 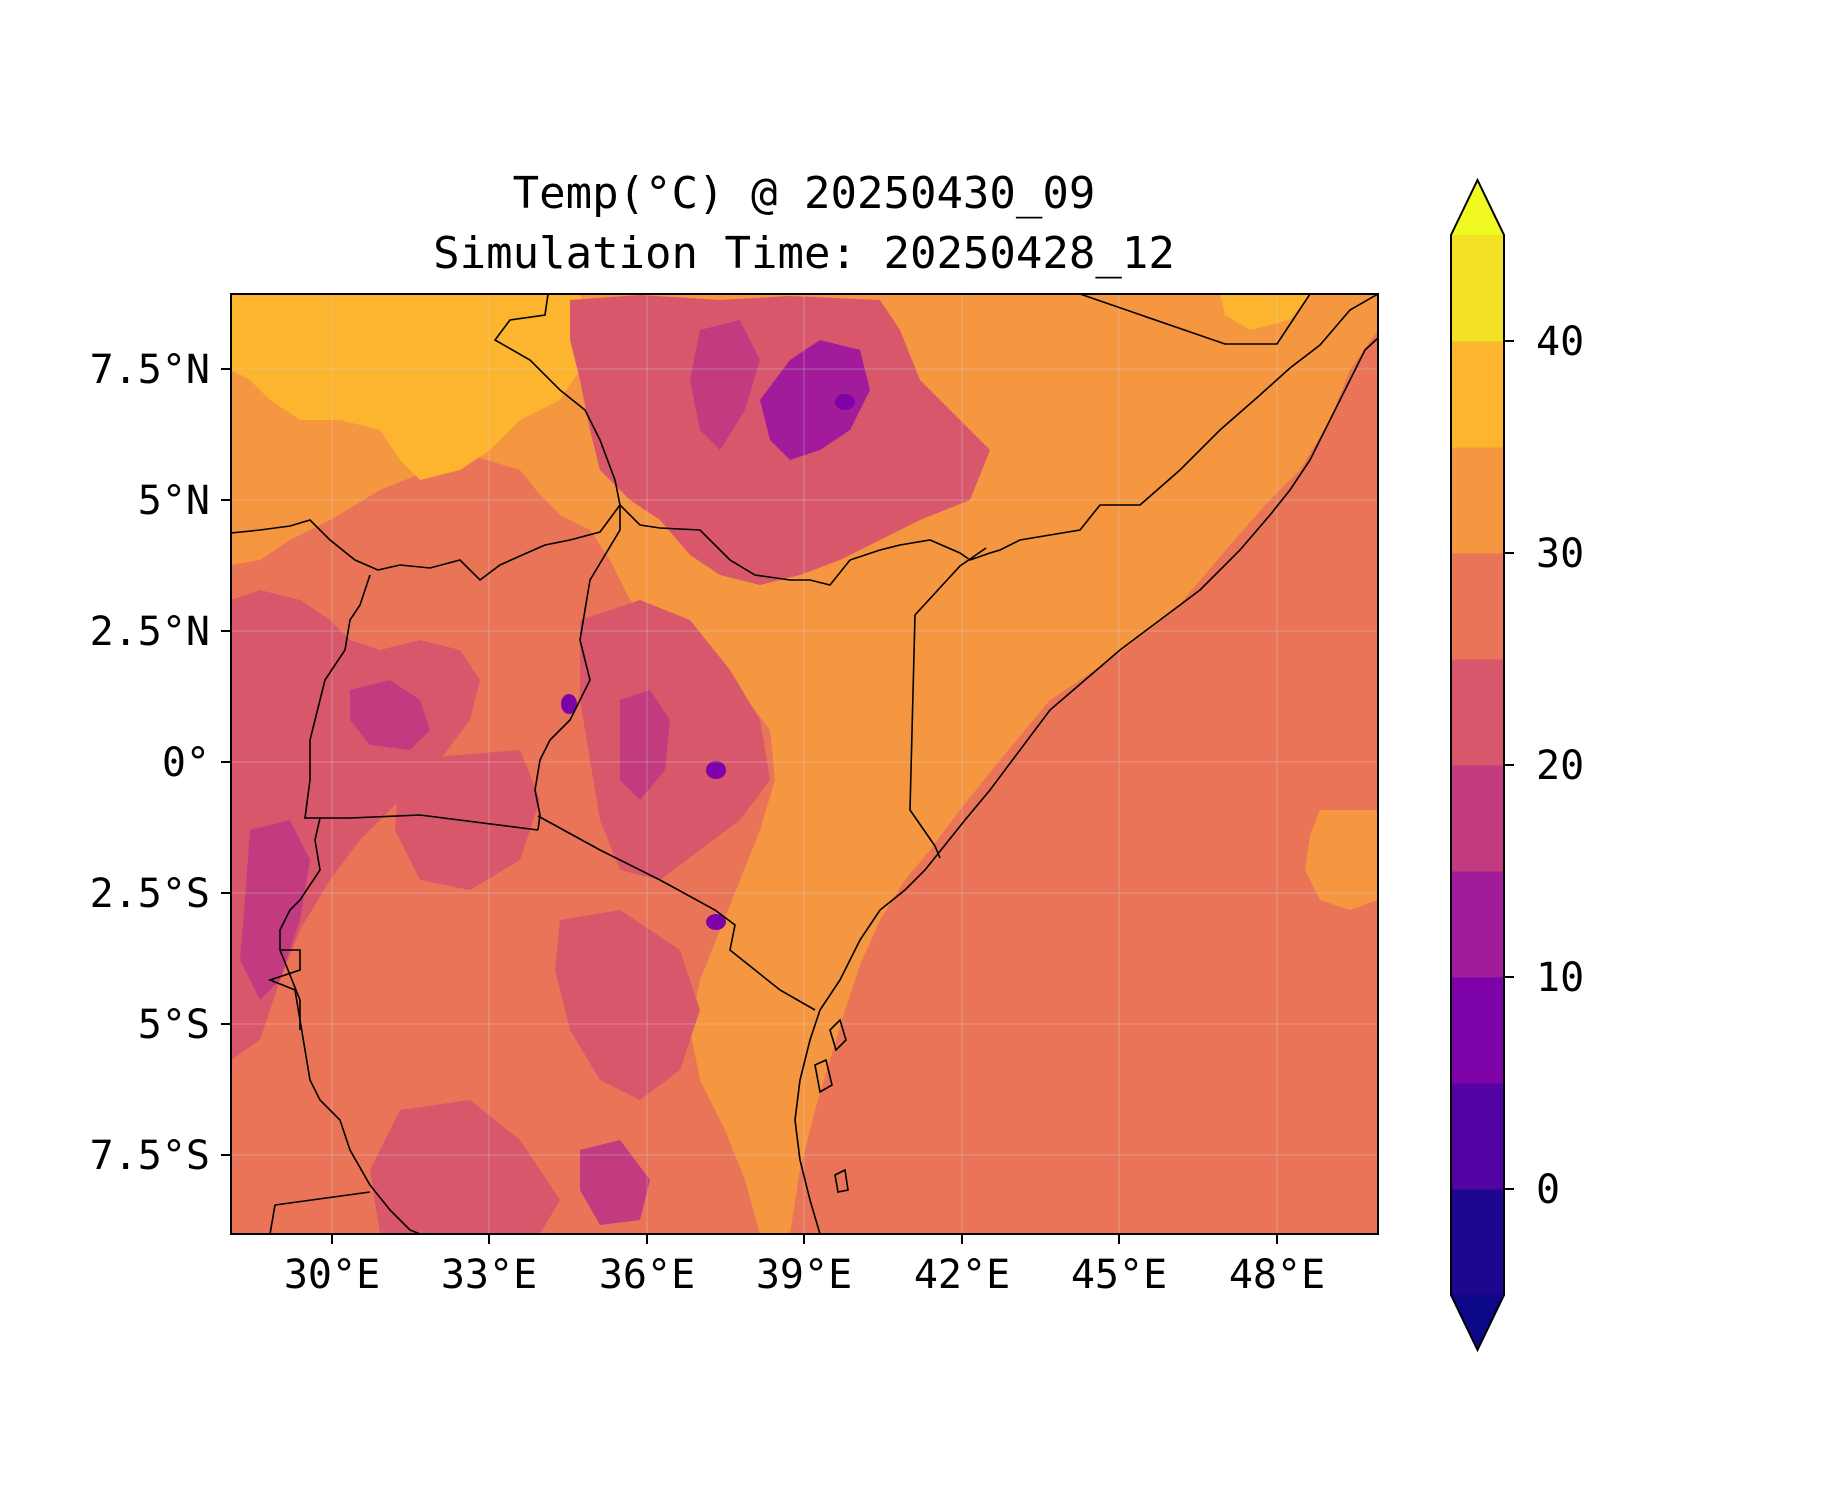 I want to click on y-tick-label: 2.5°N, so click(x=150, y=632).